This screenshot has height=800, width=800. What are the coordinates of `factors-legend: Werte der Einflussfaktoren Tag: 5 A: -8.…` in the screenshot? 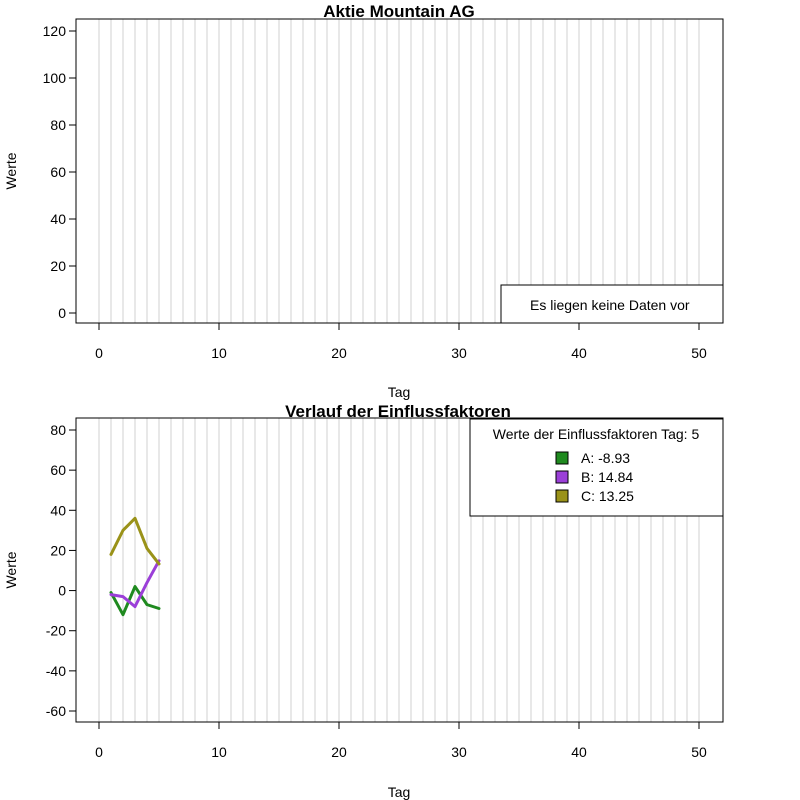 It's located at (596, 467).